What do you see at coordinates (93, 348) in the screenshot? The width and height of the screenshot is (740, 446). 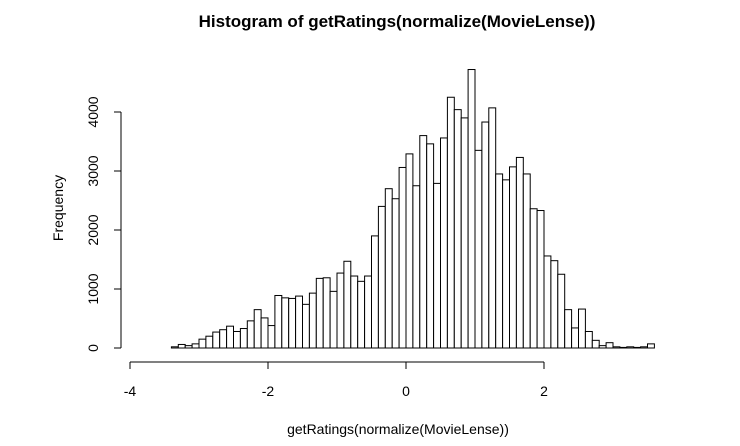 I see `y-tick-label: 0` at bounding box center [93, 348].